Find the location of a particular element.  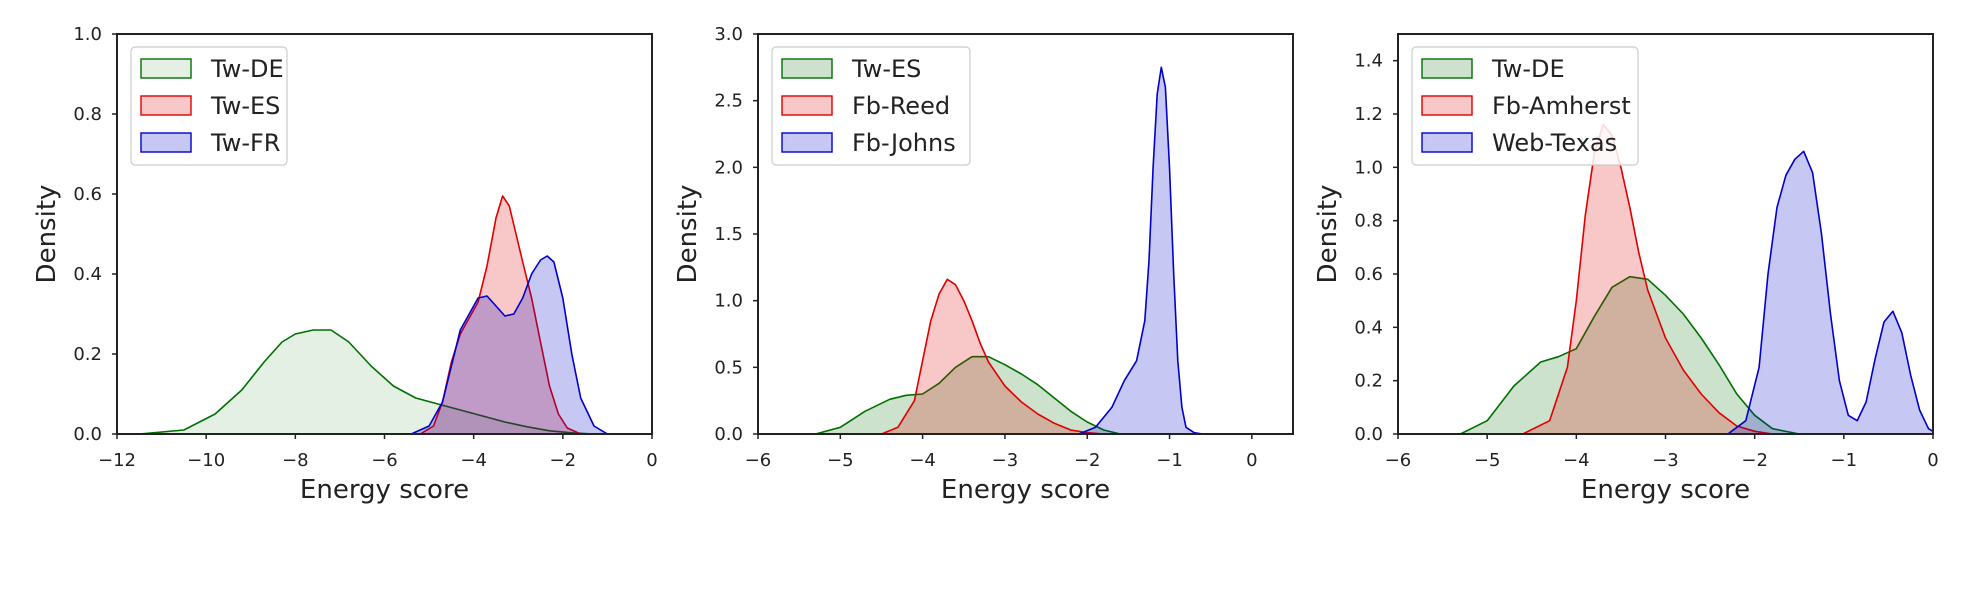

series-line-fb-johns is located at coordinates (1140, 250).